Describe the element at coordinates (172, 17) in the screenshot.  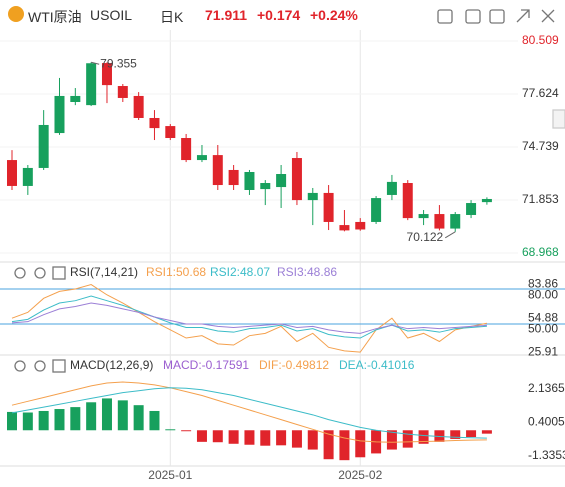
I see `period: 日K` at that location.